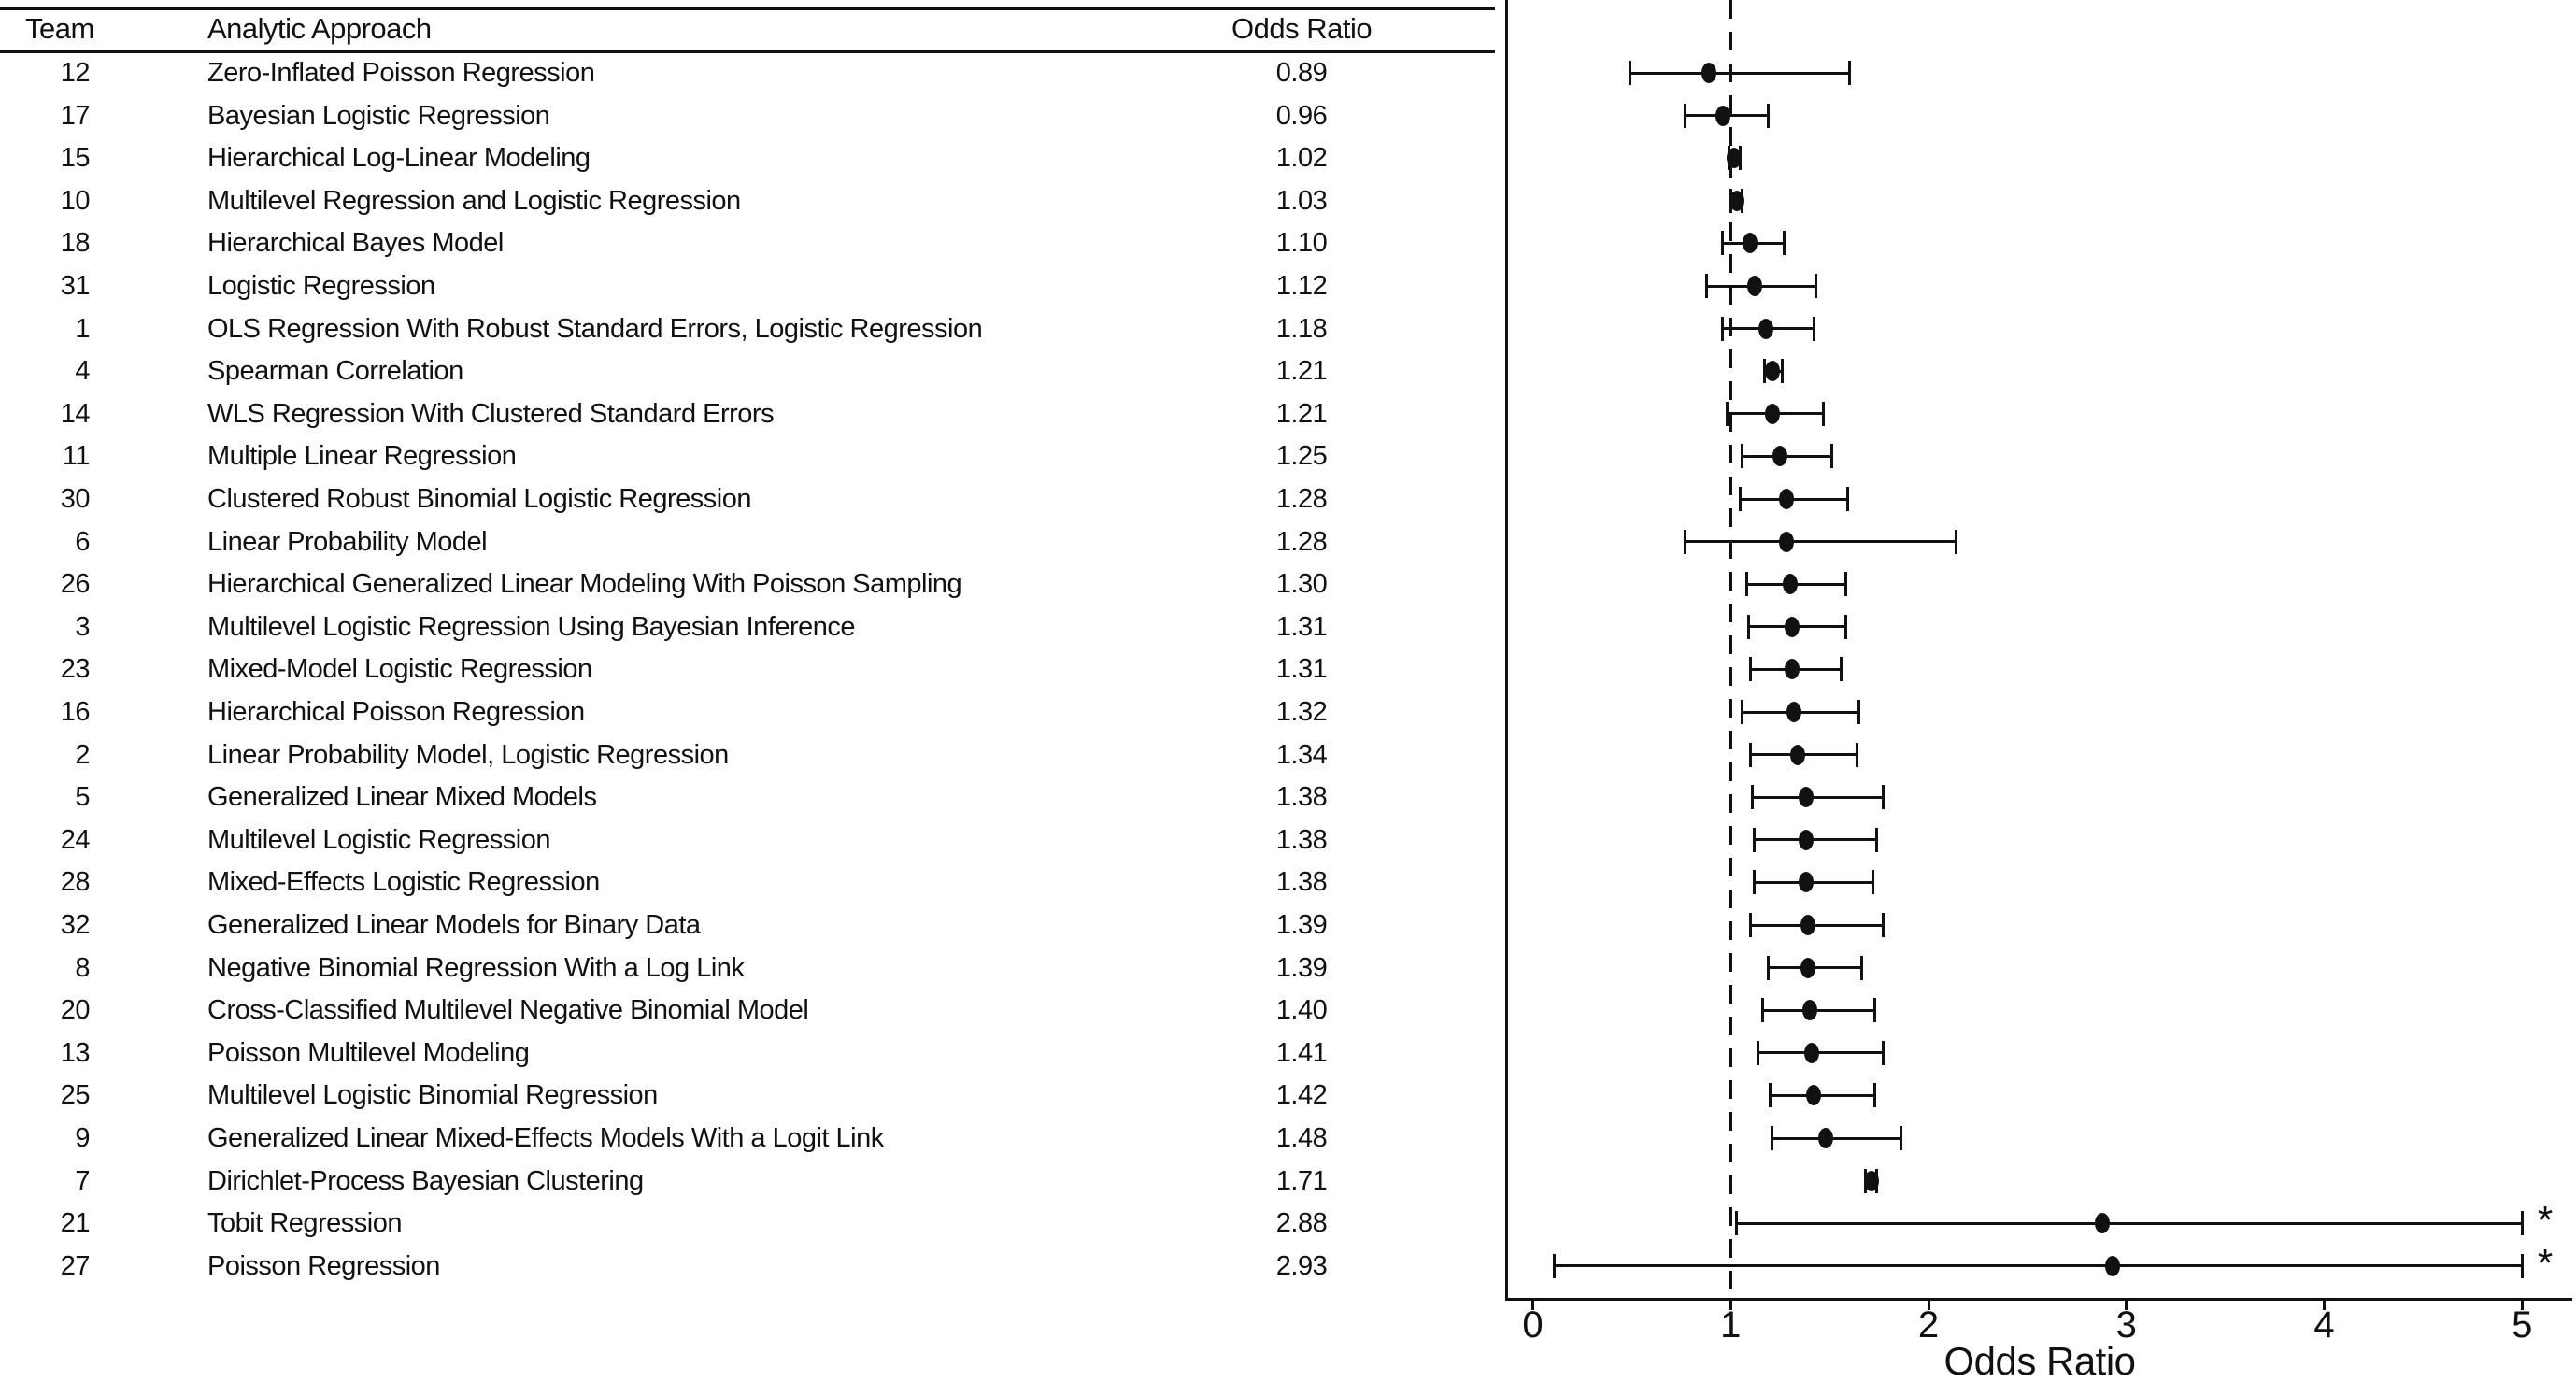 The width and height of the screenshot is (2576, 1382). Describe the element at coordinates (1301, 754) in the screenshot. I see `odds-ratio-cell: 1.34` at that location.